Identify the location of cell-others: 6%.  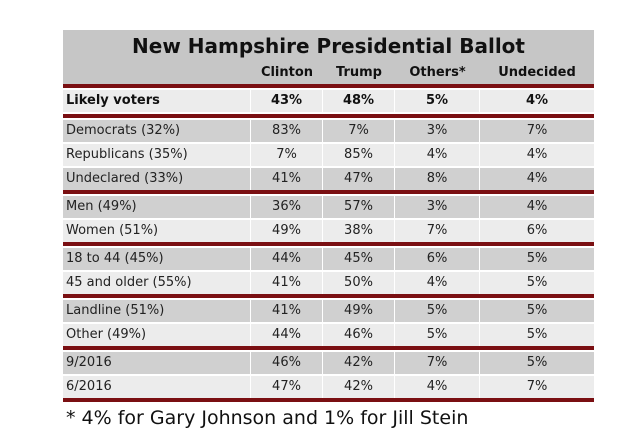
(437, 259).